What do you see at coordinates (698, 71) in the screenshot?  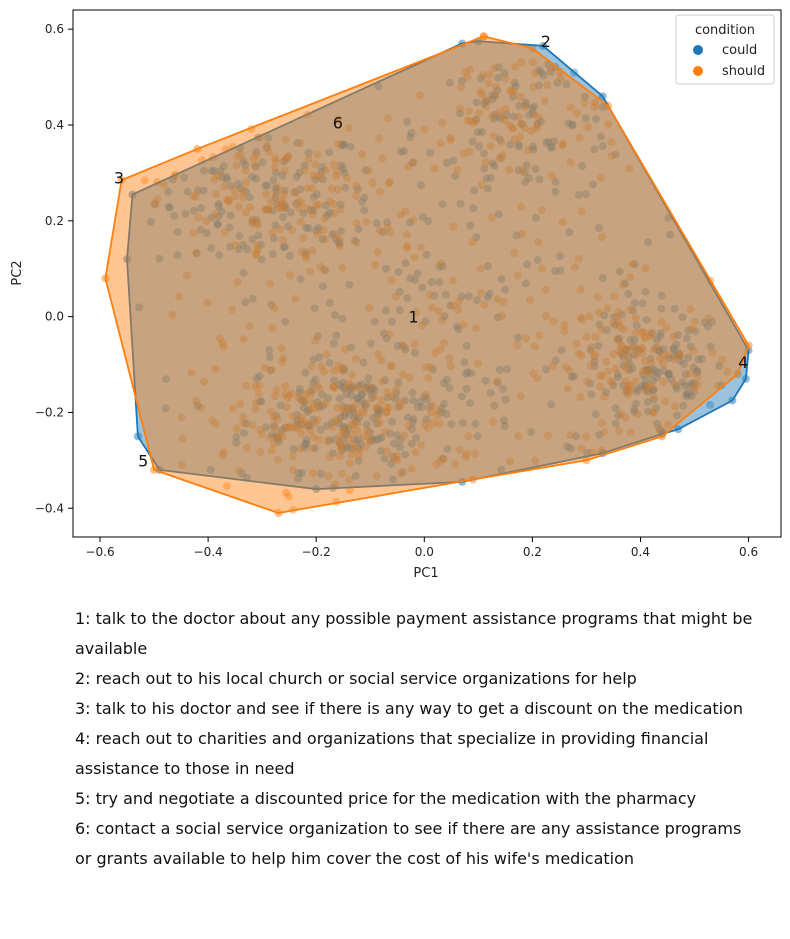 I see `legend-marker-should` at bounding box center [698, 71].